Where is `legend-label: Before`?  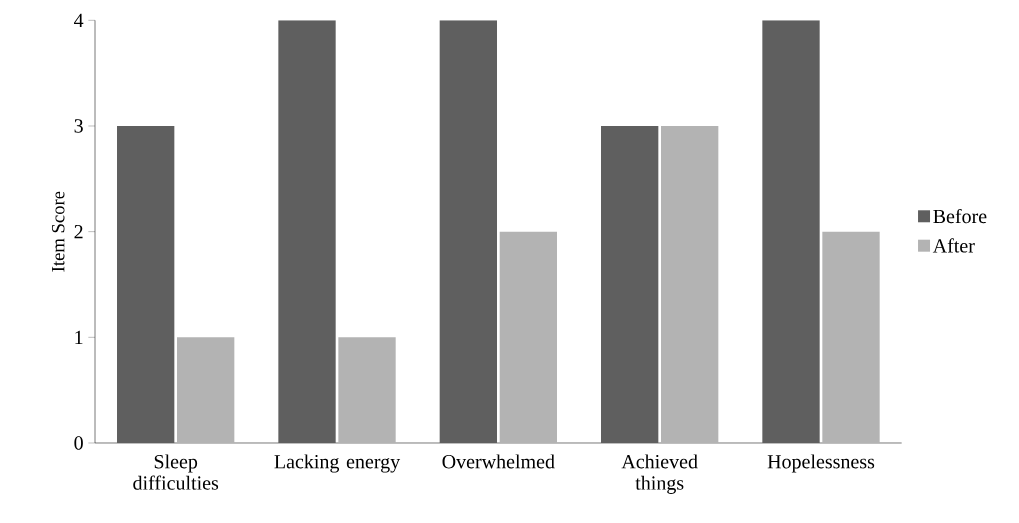
legend-label: Before is located at coordinates (960, 216).